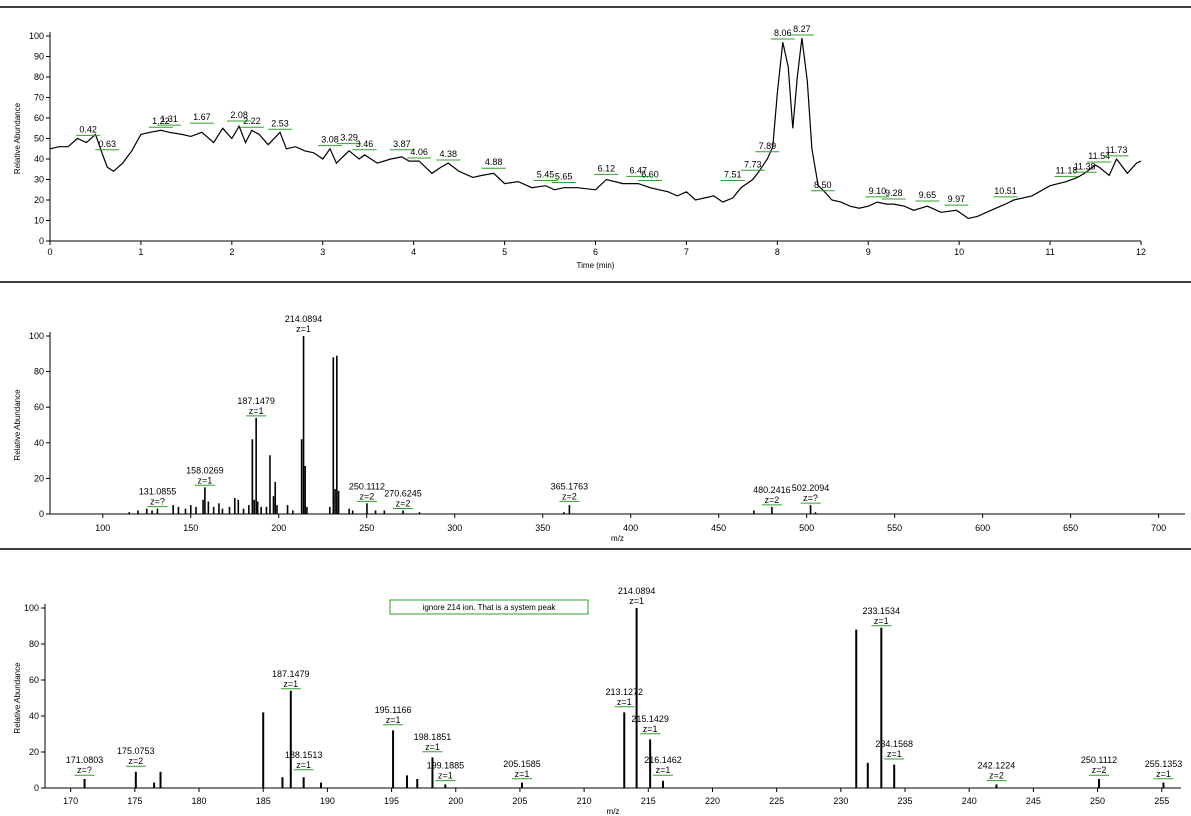 The width and height of the screenshot is (1191, 816). Describe the element at coordinates (733, 175) in the screenshot. I see `rt-label: 7.51` at that location.